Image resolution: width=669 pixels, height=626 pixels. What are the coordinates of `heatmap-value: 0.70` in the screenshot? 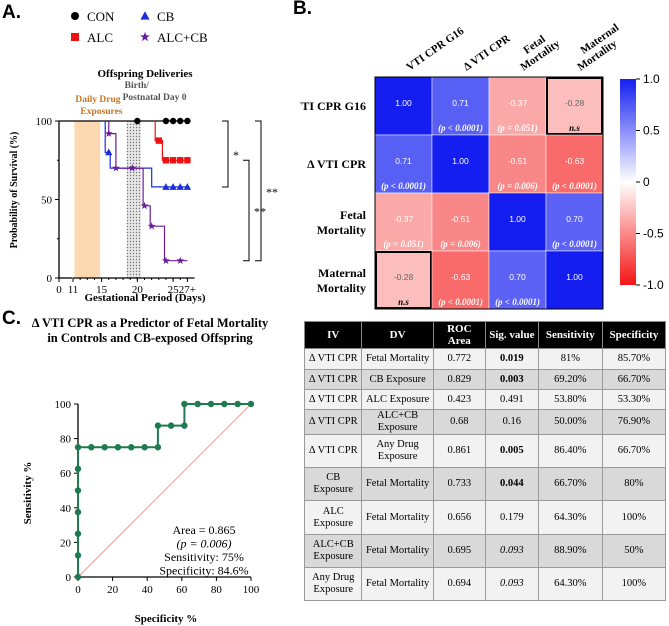 It's located at (574, 219).